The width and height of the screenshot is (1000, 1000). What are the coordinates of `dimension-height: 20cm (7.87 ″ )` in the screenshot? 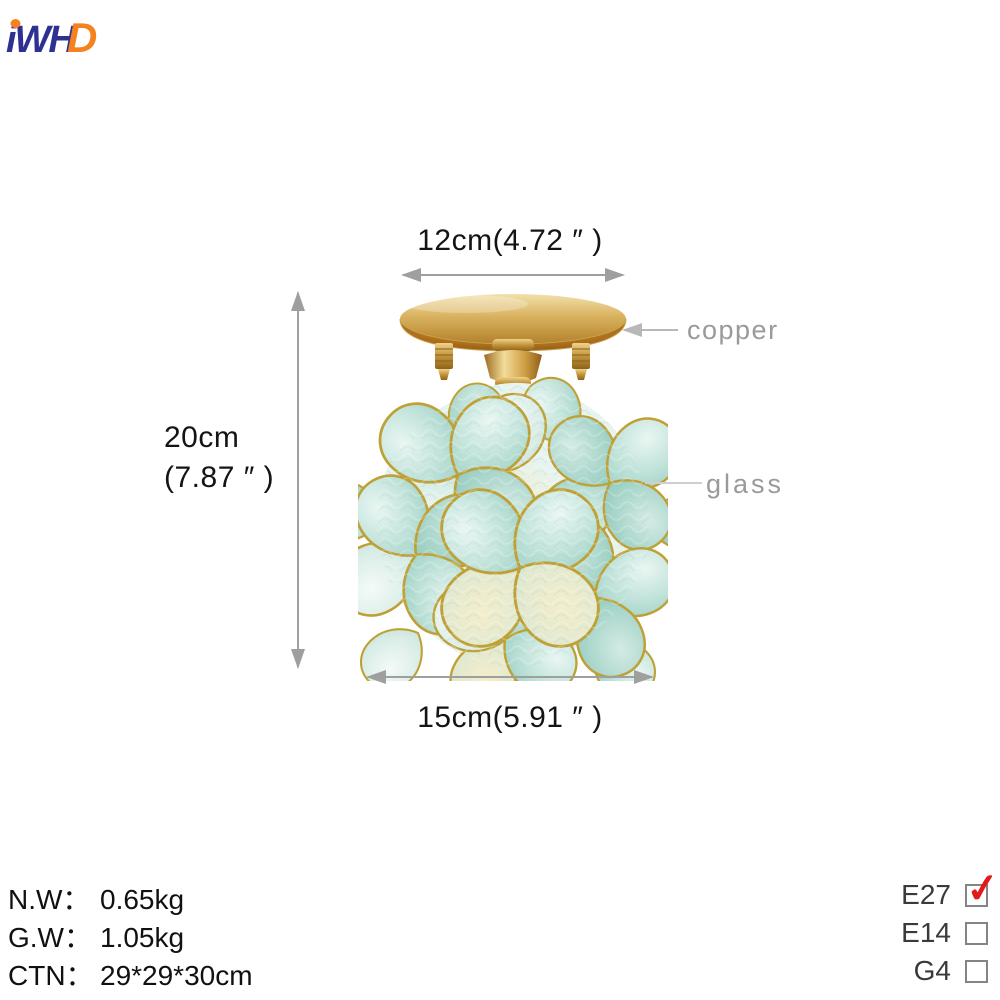 It's located at (219, 458).